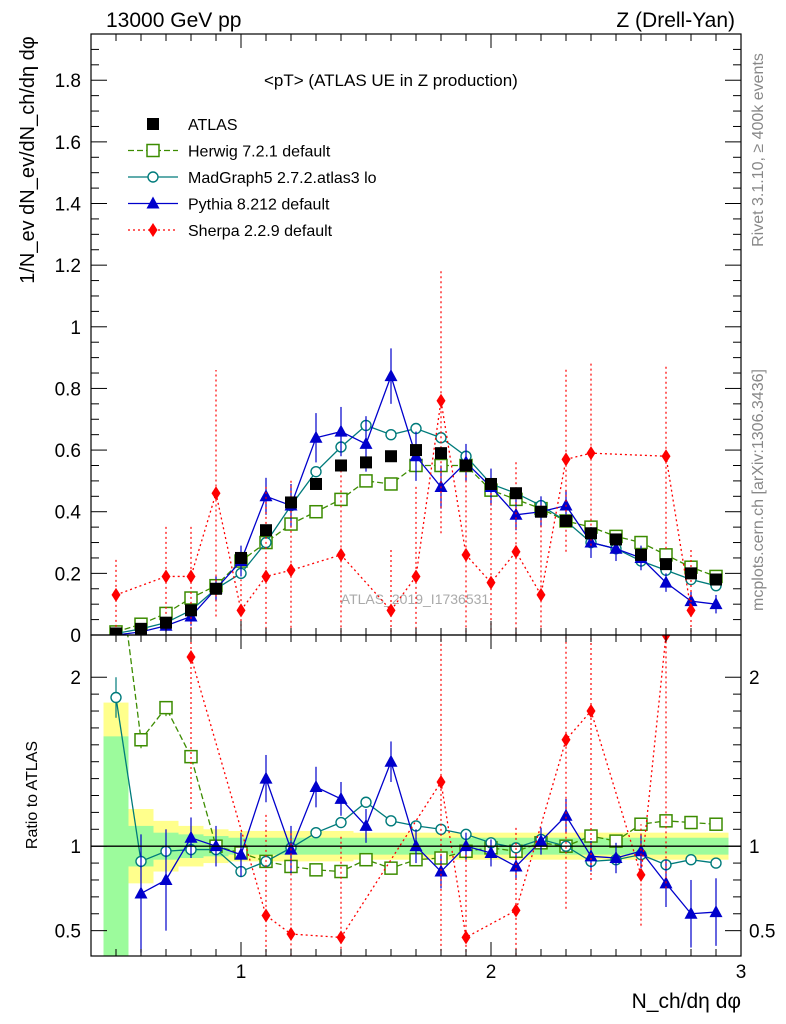  I want to click on ratio-tick-label-right: 2, so click(754, 678).